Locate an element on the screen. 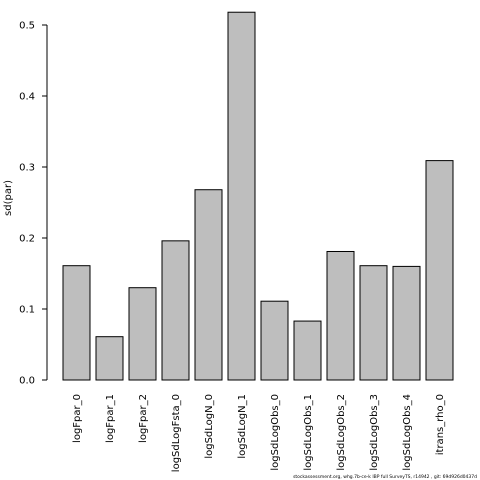  x-tick-label: logFpar_2 is located at coordinates (143, 418).